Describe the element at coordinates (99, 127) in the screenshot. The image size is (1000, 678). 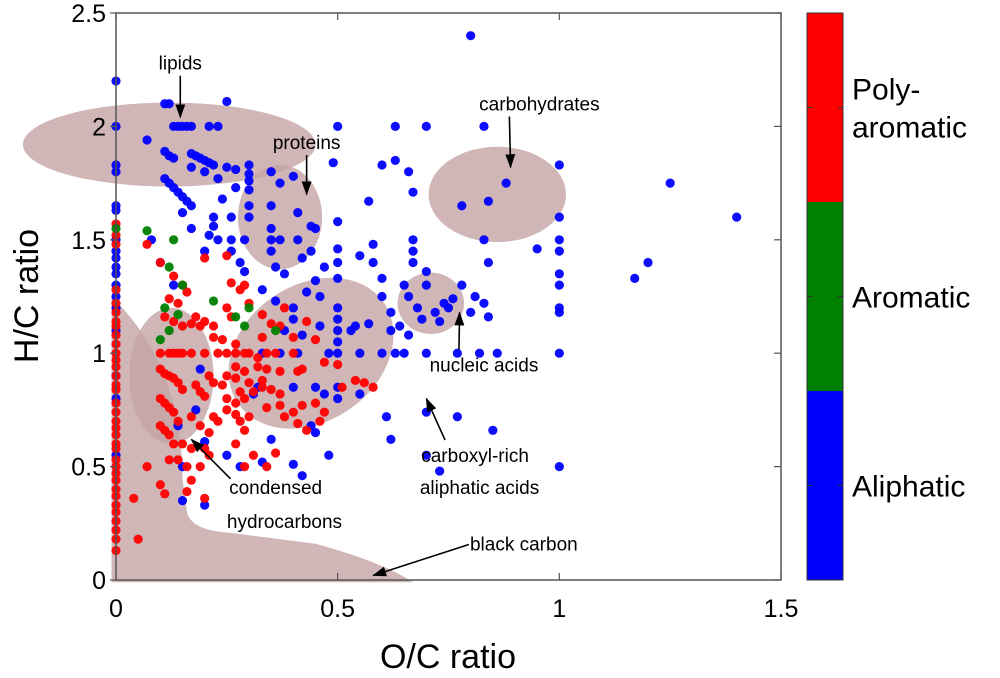
I see `y-tick-label: 2` at that location.